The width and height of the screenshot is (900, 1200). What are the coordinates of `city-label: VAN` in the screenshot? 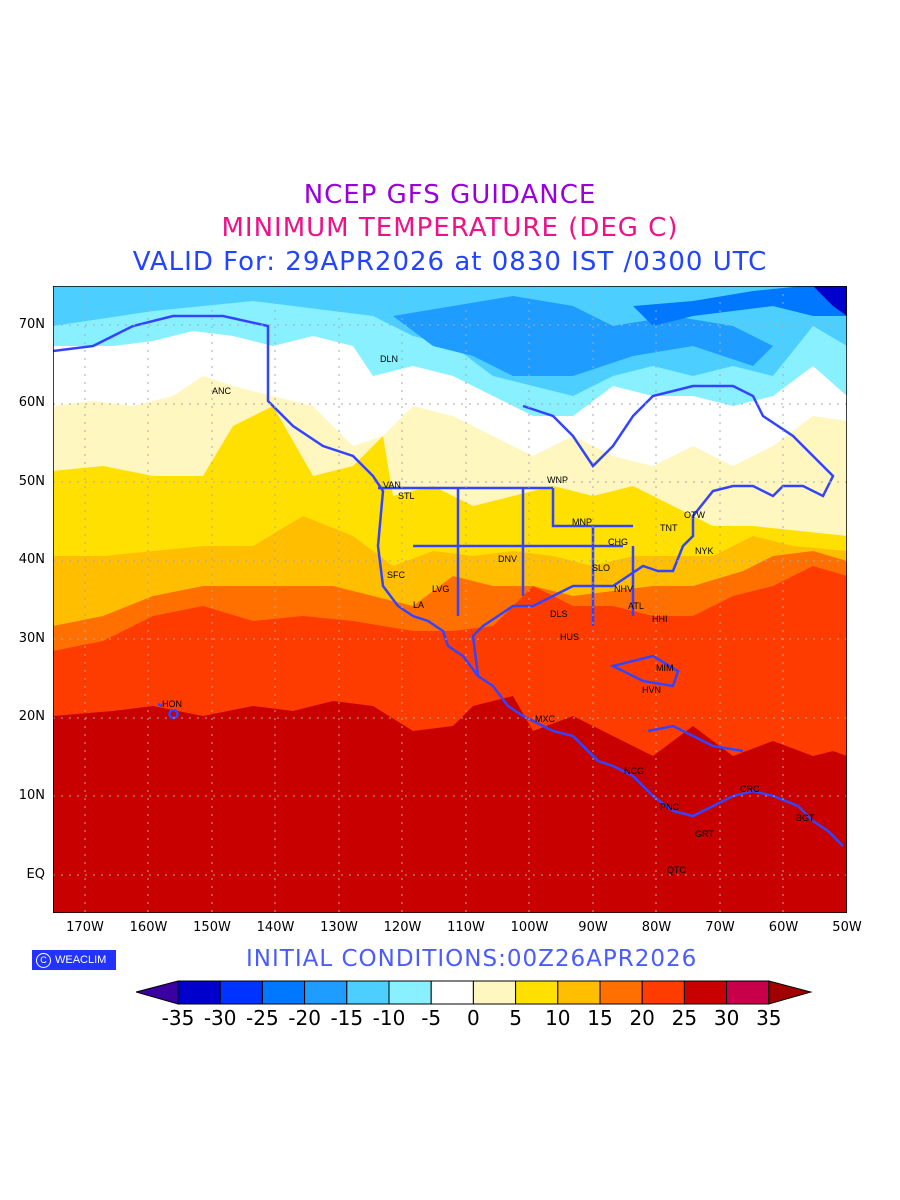 It's located at (392, 485).